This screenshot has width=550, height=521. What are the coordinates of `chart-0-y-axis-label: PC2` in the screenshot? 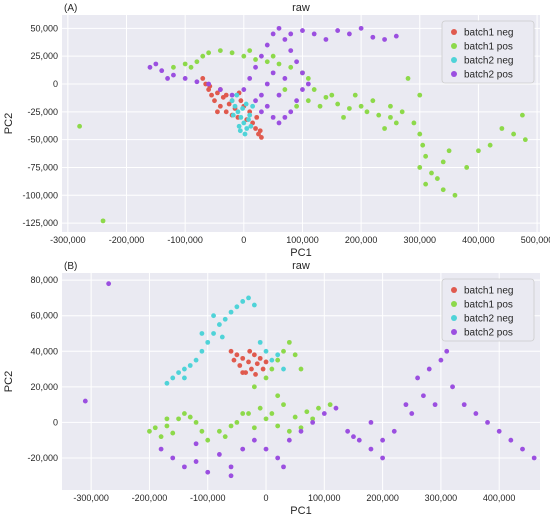 It's located at (9, 123).